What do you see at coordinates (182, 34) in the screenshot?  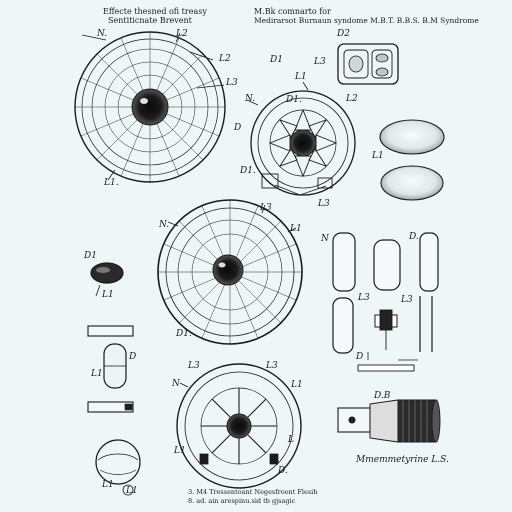 I see `label-l2a: L2` at bounding box center [182, 34].